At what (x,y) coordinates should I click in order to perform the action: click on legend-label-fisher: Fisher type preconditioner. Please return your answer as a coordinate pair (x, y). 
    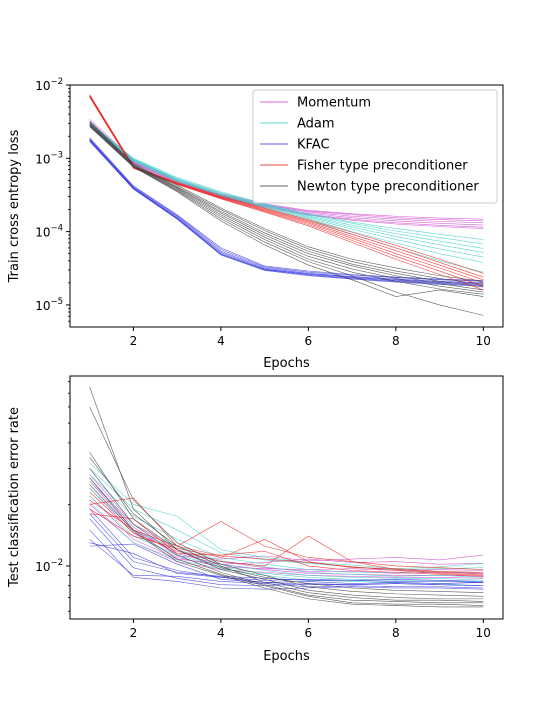
    Looking at the image, I should click on (382, 166).